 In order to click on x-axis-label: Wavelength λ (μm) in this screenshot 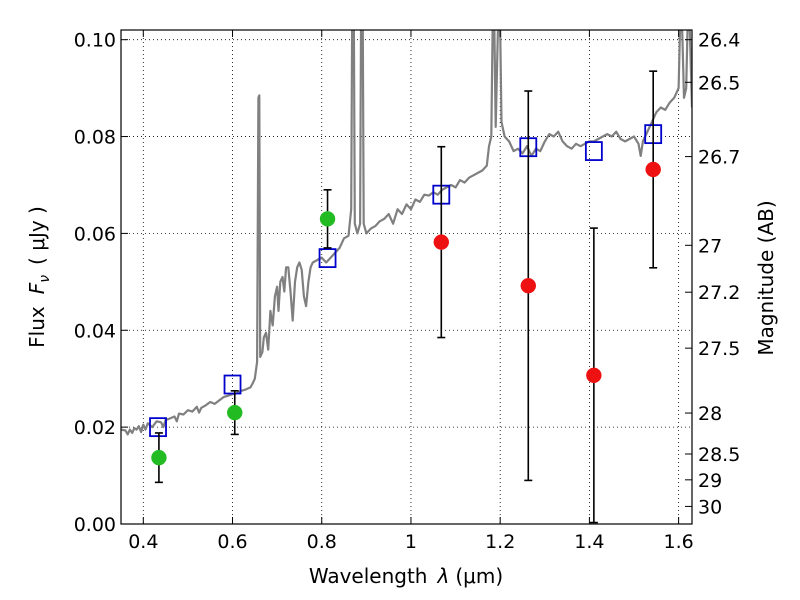, I will do `click(406, 576)`.